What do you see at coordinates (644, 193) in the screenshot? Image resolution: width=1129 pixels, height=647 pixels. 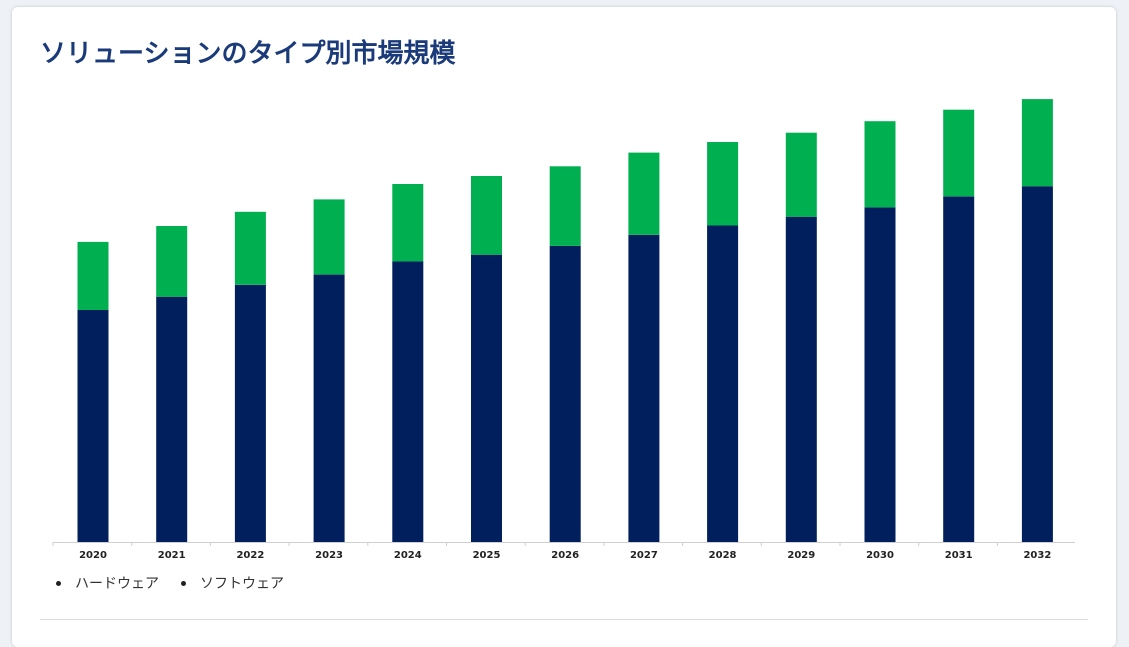 I see `bar-software-2027` at bounding box center [644, 193].